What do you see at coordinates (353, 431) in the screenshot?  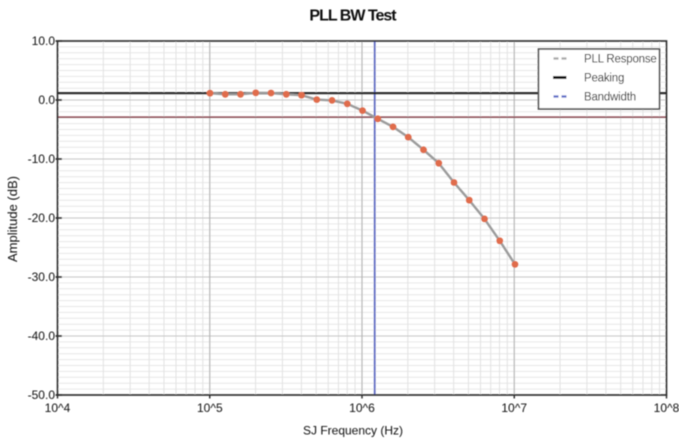 I see `svg-text: SJ Frequency (Hz)` at bounding box center [353, 431].